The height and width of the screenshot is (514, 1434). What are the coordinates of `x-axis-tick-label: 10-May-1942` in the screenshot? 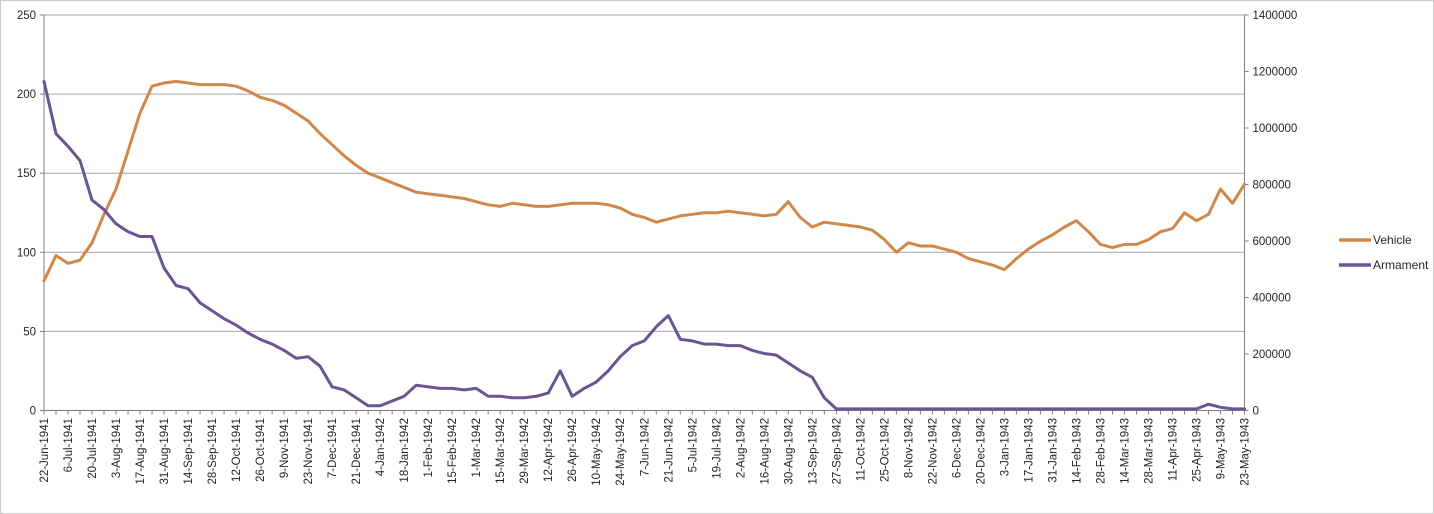 It's located at (597, 452).